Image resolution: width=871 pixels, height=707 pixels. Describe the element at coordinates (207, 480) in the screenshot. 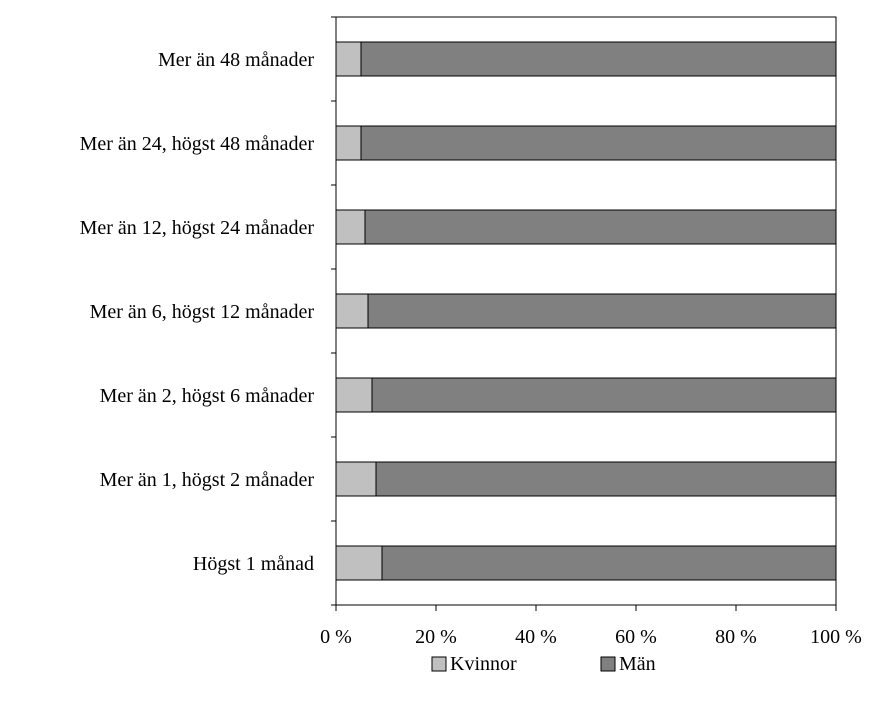

I see `category-label: Mer än 1, högst 2 månader` at that location.